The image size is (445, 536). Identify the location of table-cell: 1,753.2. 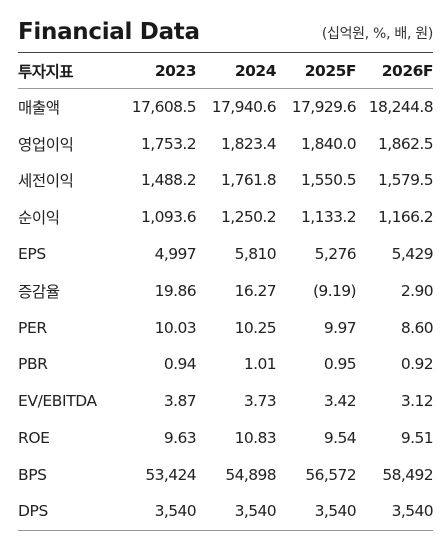
(169, 143).